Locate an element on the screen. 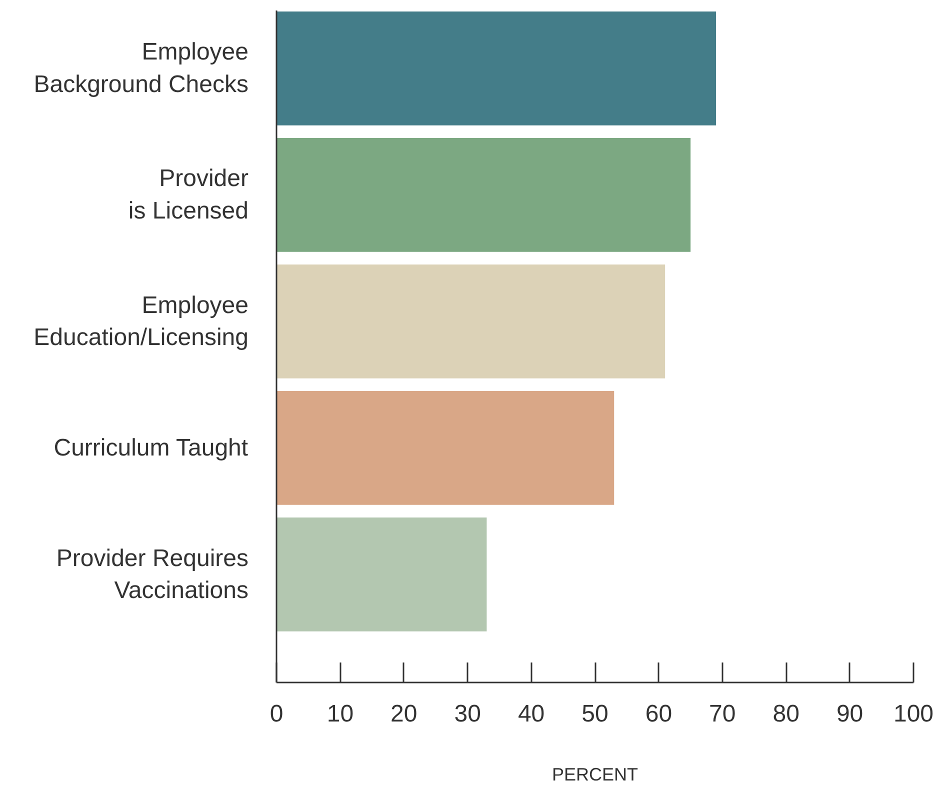  x-tick-label: 60 is located at coordinates (658, 714).